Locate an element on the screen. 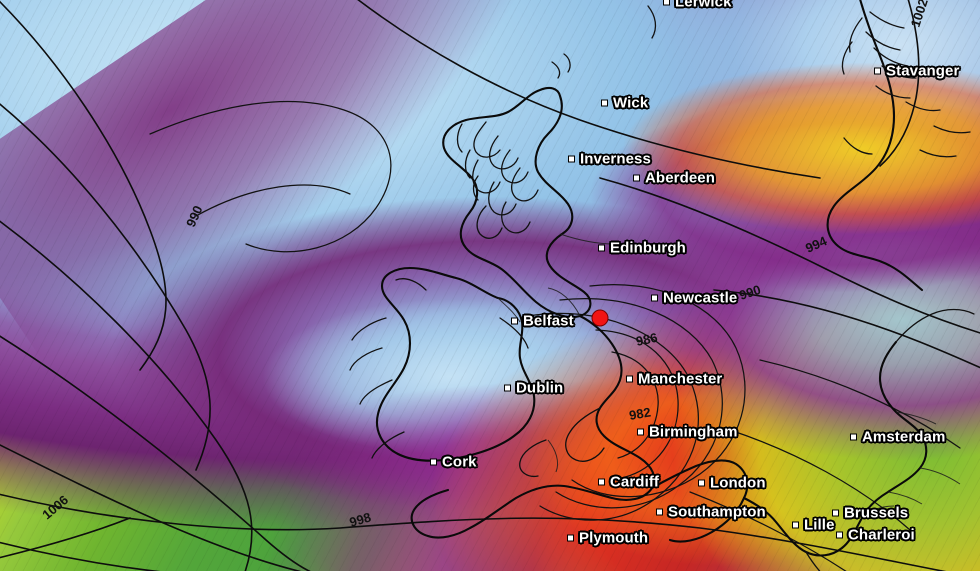 This screenshot has height=571, width=980. city-name: Cork is located at coordinates (459, 462).